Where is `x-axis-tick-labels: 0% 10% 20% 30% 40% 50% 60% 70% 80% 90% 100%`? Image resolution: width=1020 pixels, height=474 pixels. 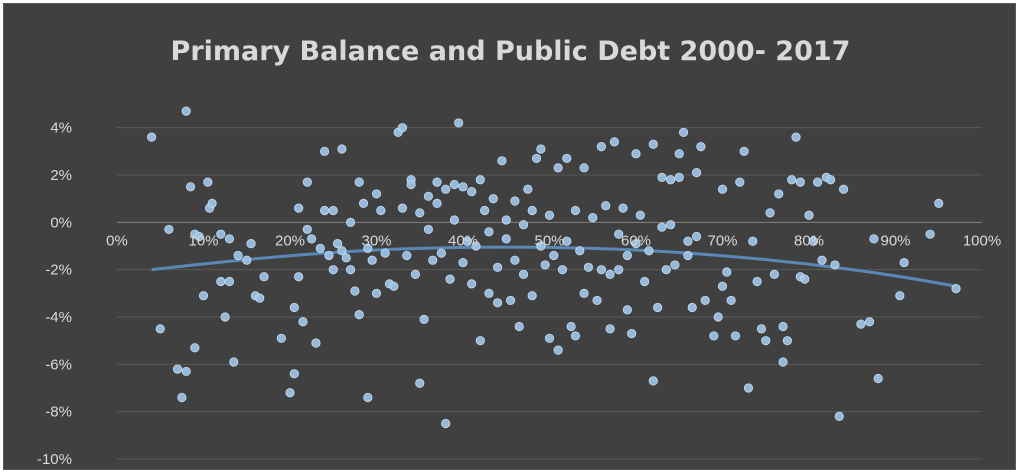
x-axis-tick-labels: 0% 10% 20% 30% 40% 50% 60% 70% 80% 90% 100% is located at coordinates (553, 240).